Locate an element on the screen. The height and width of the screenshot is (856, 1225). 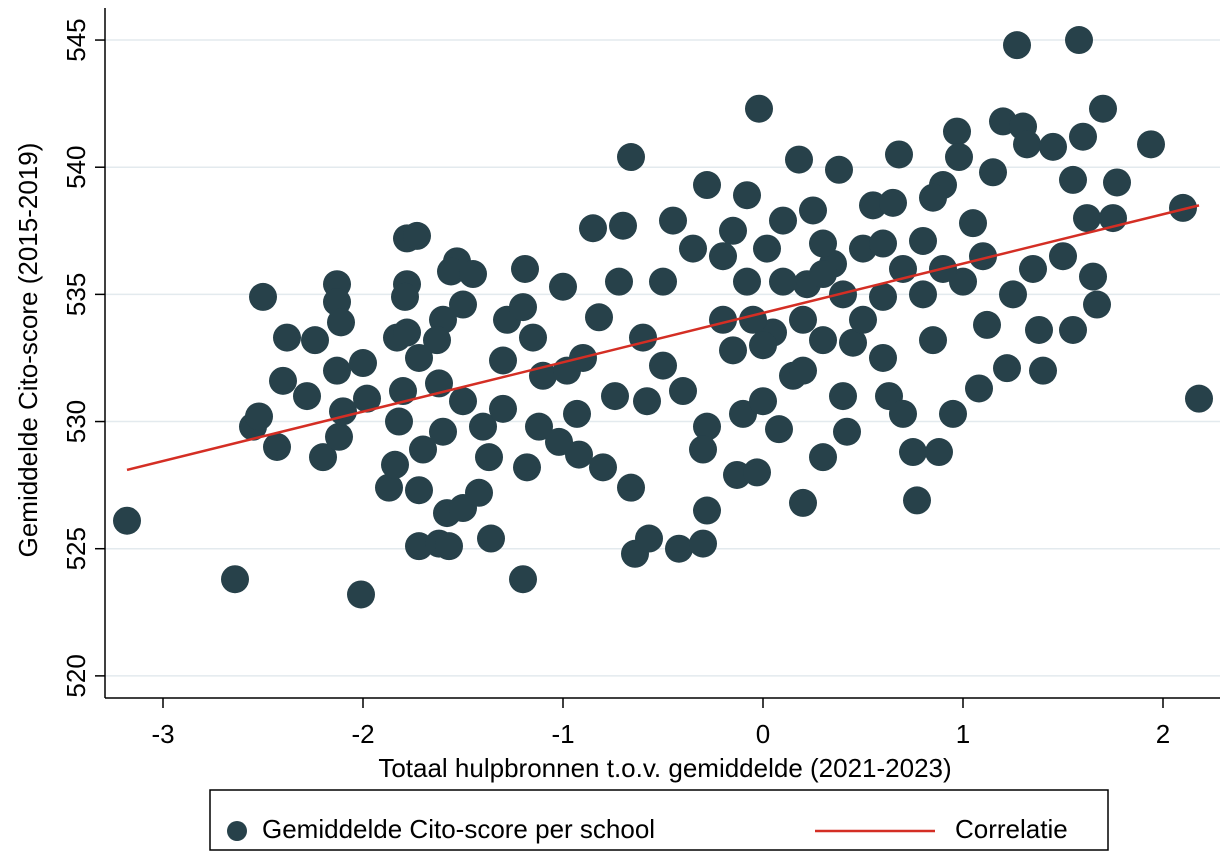
y-tick-label: 525 is located at coordinates (76, 548).